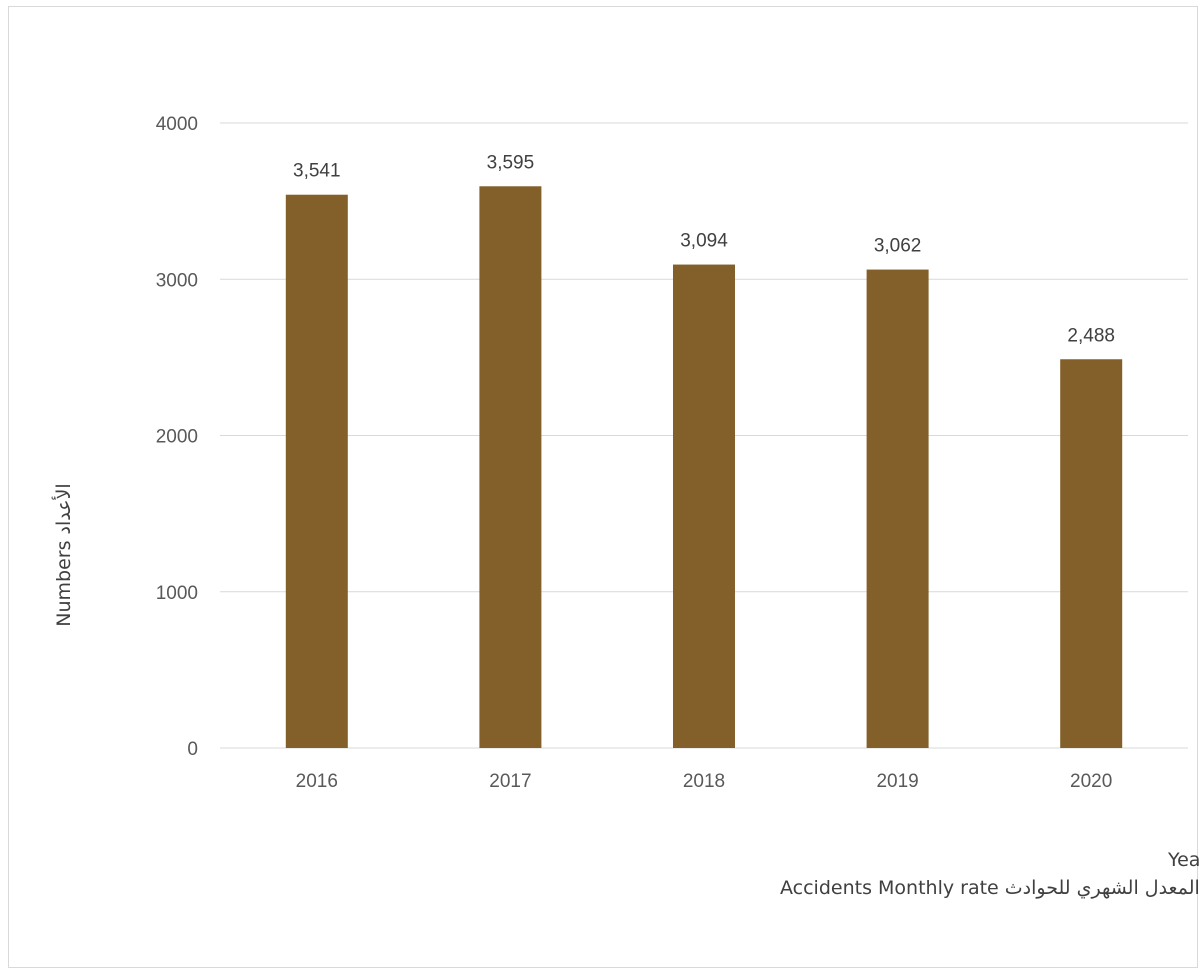  I want to click on x-tick-label-2019: 2019, so click(897, 781).